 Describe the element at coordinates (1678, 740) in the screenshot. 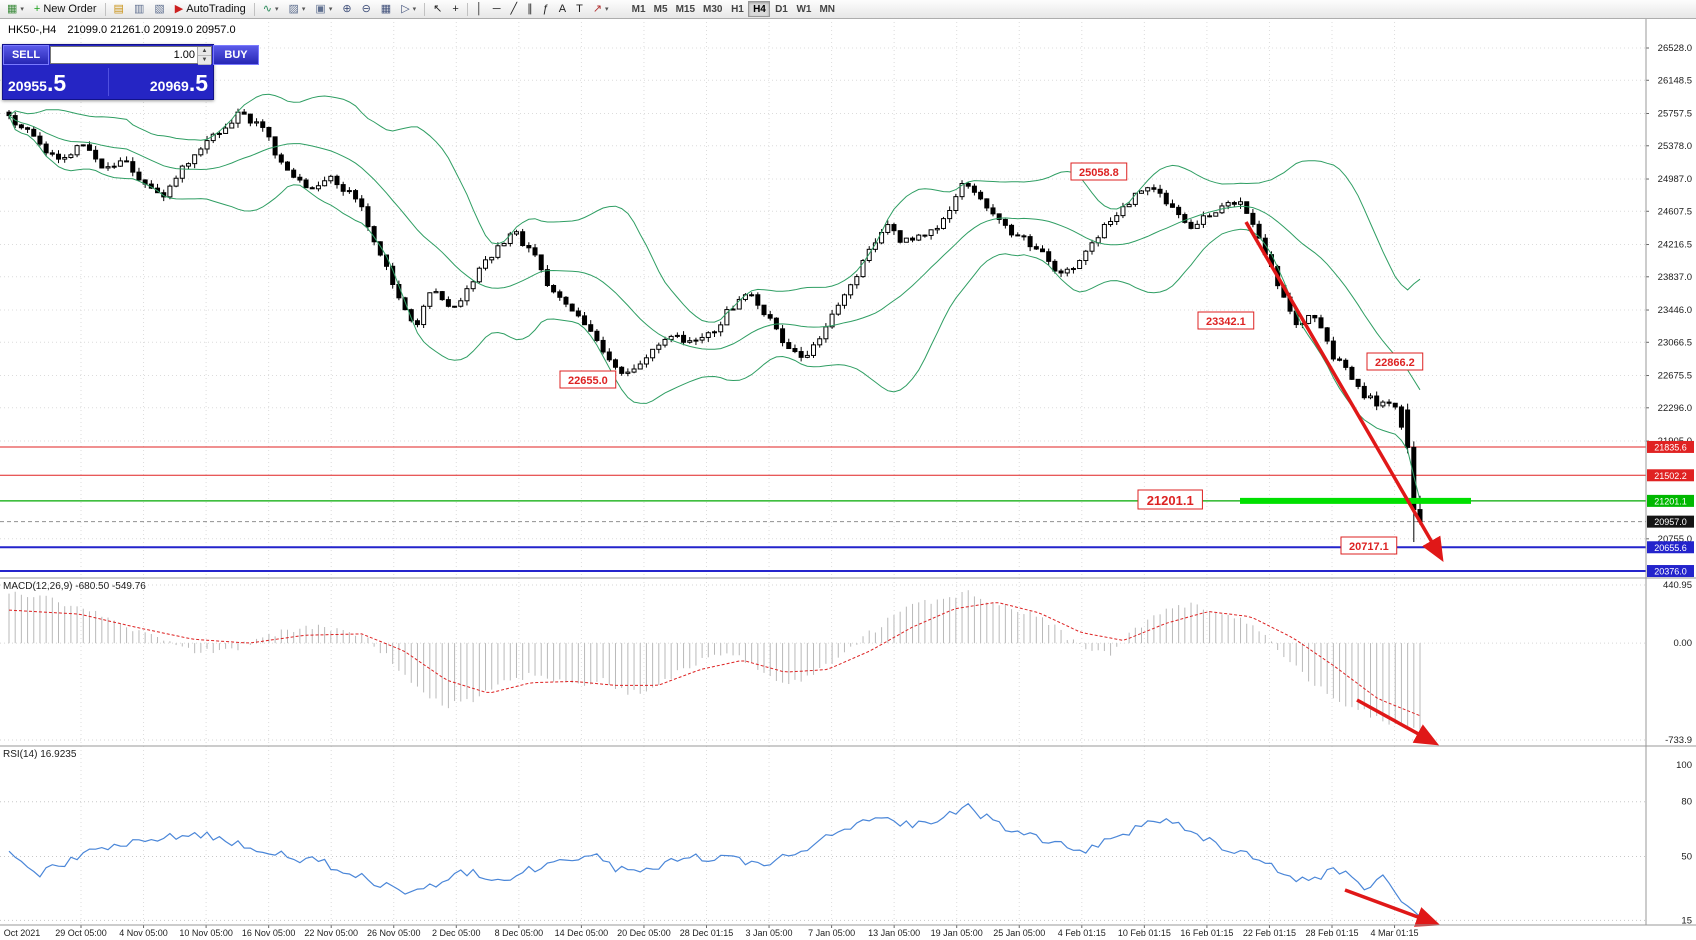

I see `macd-axis-label: -733.9` at that location.